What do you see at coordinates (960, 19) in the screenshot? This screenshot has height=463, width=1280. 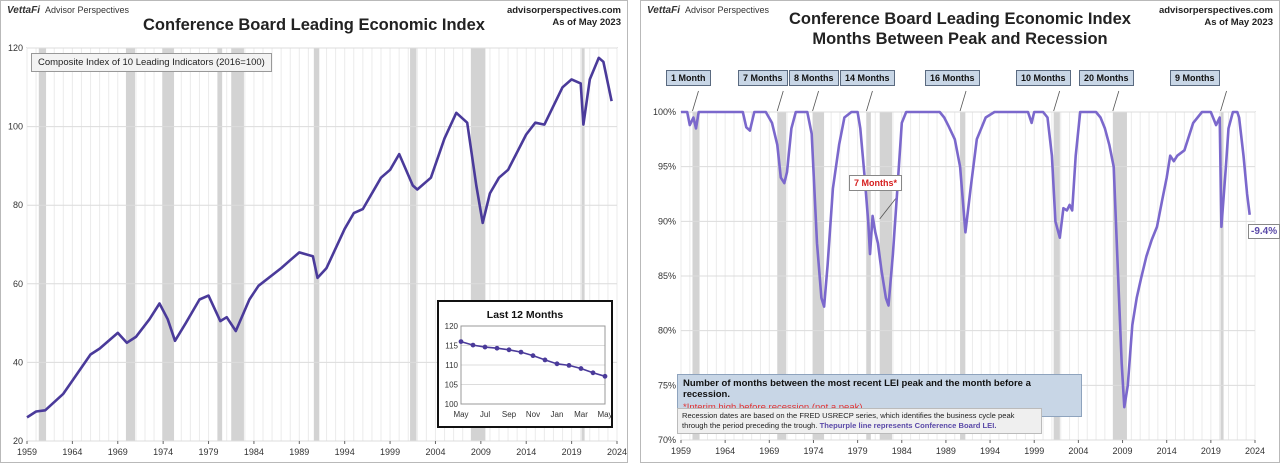 I see `chart-title-line1: Conference Board Leading Economic Index` at bounding box center [960, 19].